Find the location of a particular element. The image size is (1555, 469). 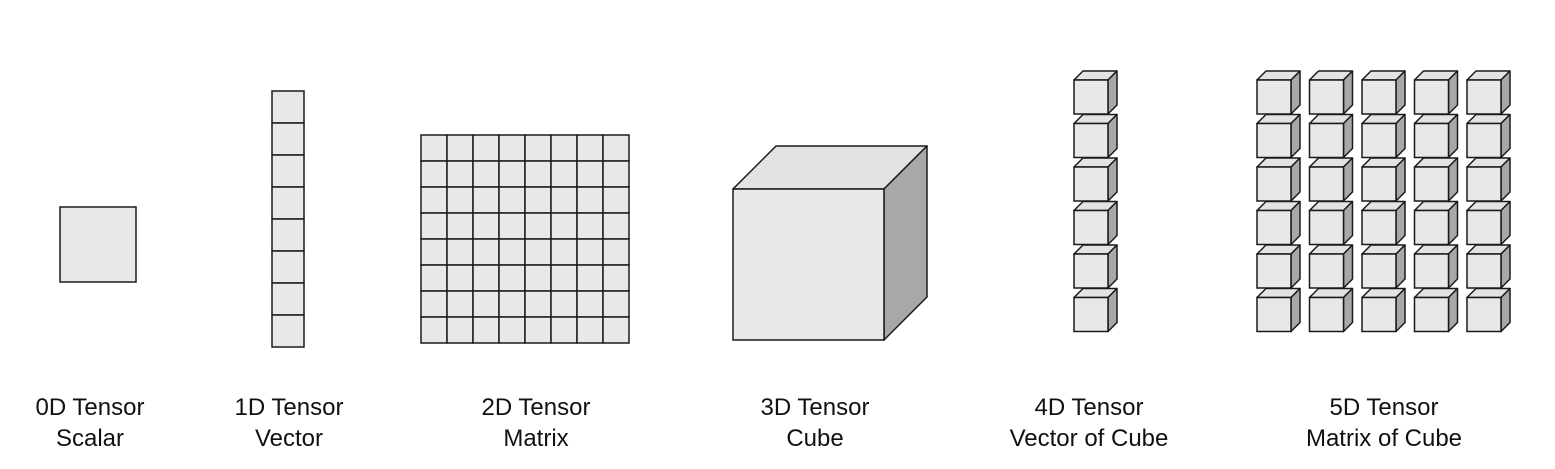

label-4d: 4D Tensor Vector of Cube is located at coordinates (1089, 423).